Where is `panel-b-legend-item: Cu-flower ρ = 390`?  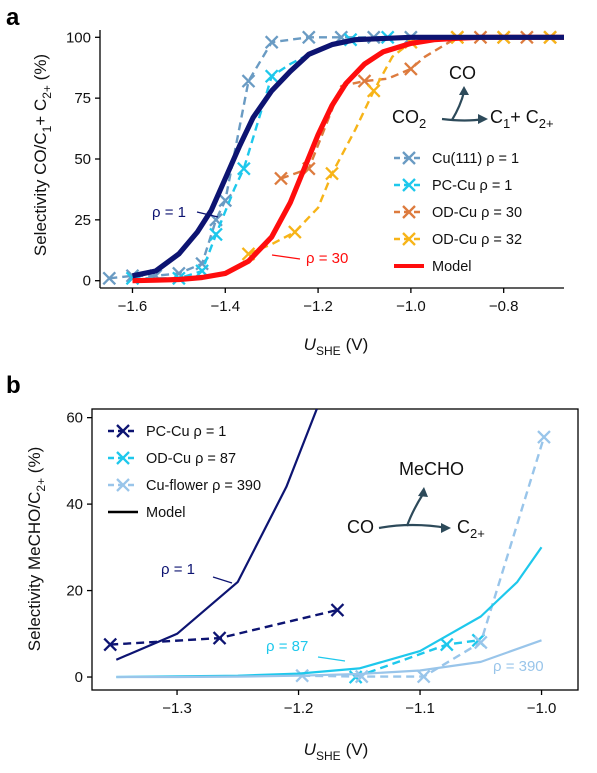
panel-b-legend-item: Cu-flower ρ = 390 is located at coordinates (184, 486).